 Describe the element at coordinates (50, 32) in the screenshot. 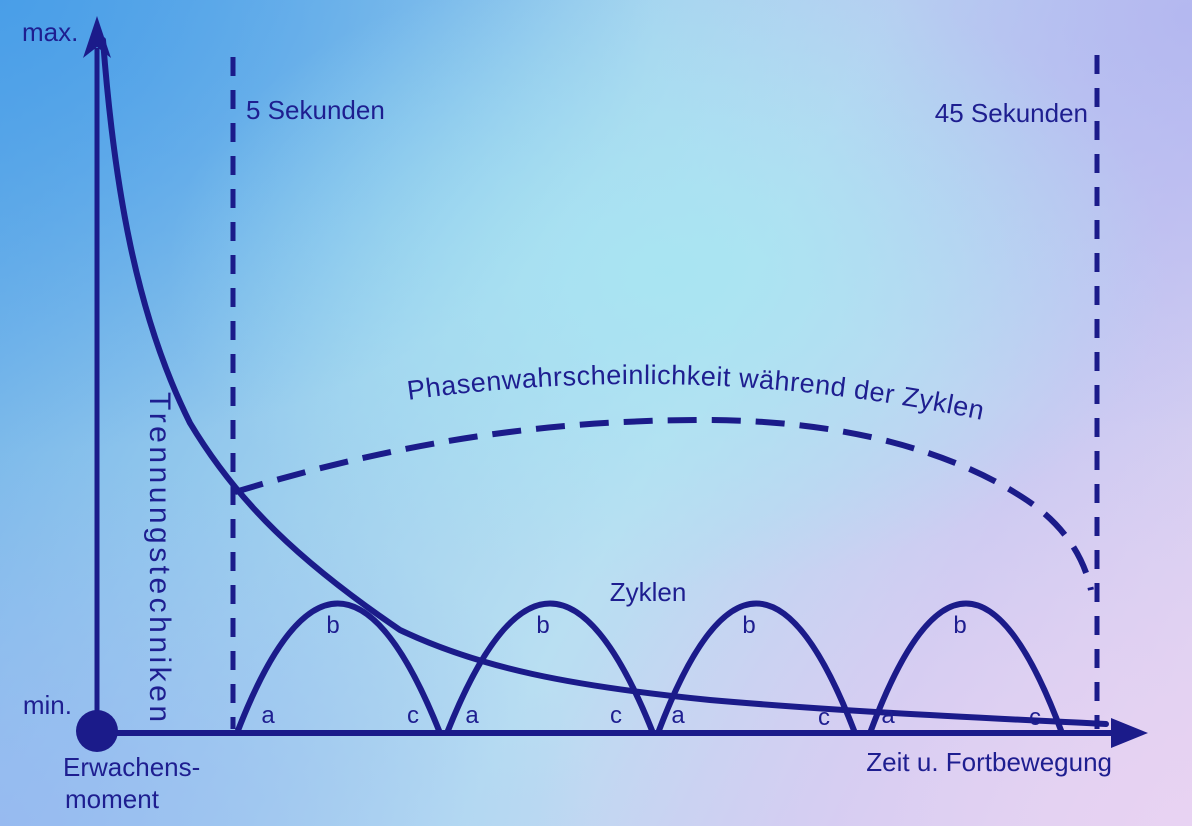

I see `y-max-label: max.` at that location.